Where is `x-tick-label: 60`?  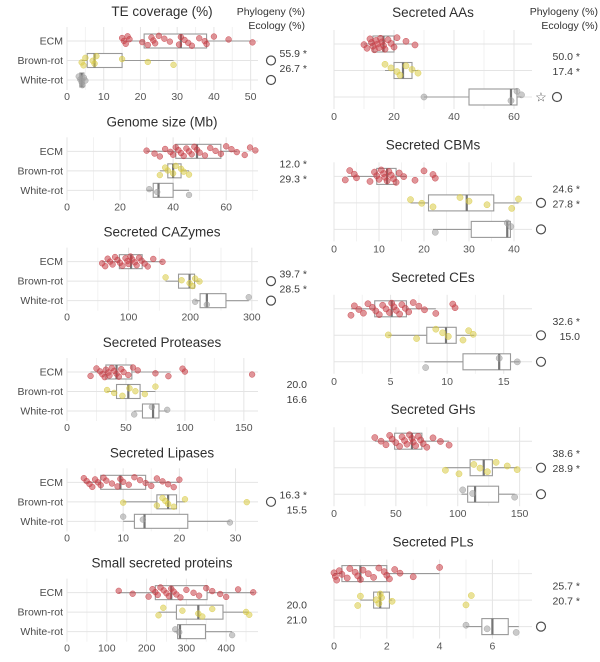
x-tick-label: 60 is located at coordinates (226, 207).